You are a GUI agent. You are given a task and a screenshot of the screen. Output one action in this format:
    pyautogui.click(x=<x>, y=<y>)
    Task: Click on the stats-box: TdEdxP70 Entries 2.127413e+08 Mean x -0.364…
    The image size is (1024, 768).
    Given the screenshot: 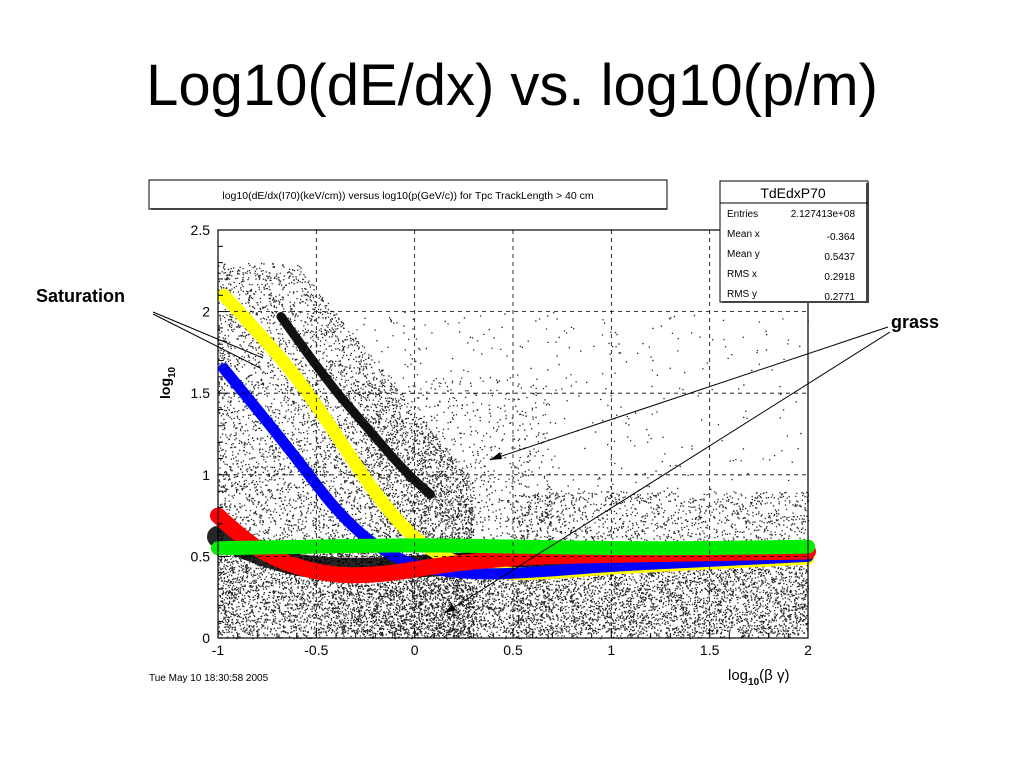 What is the action you would take?
    pyautogui.click(x=794, y=241)
    